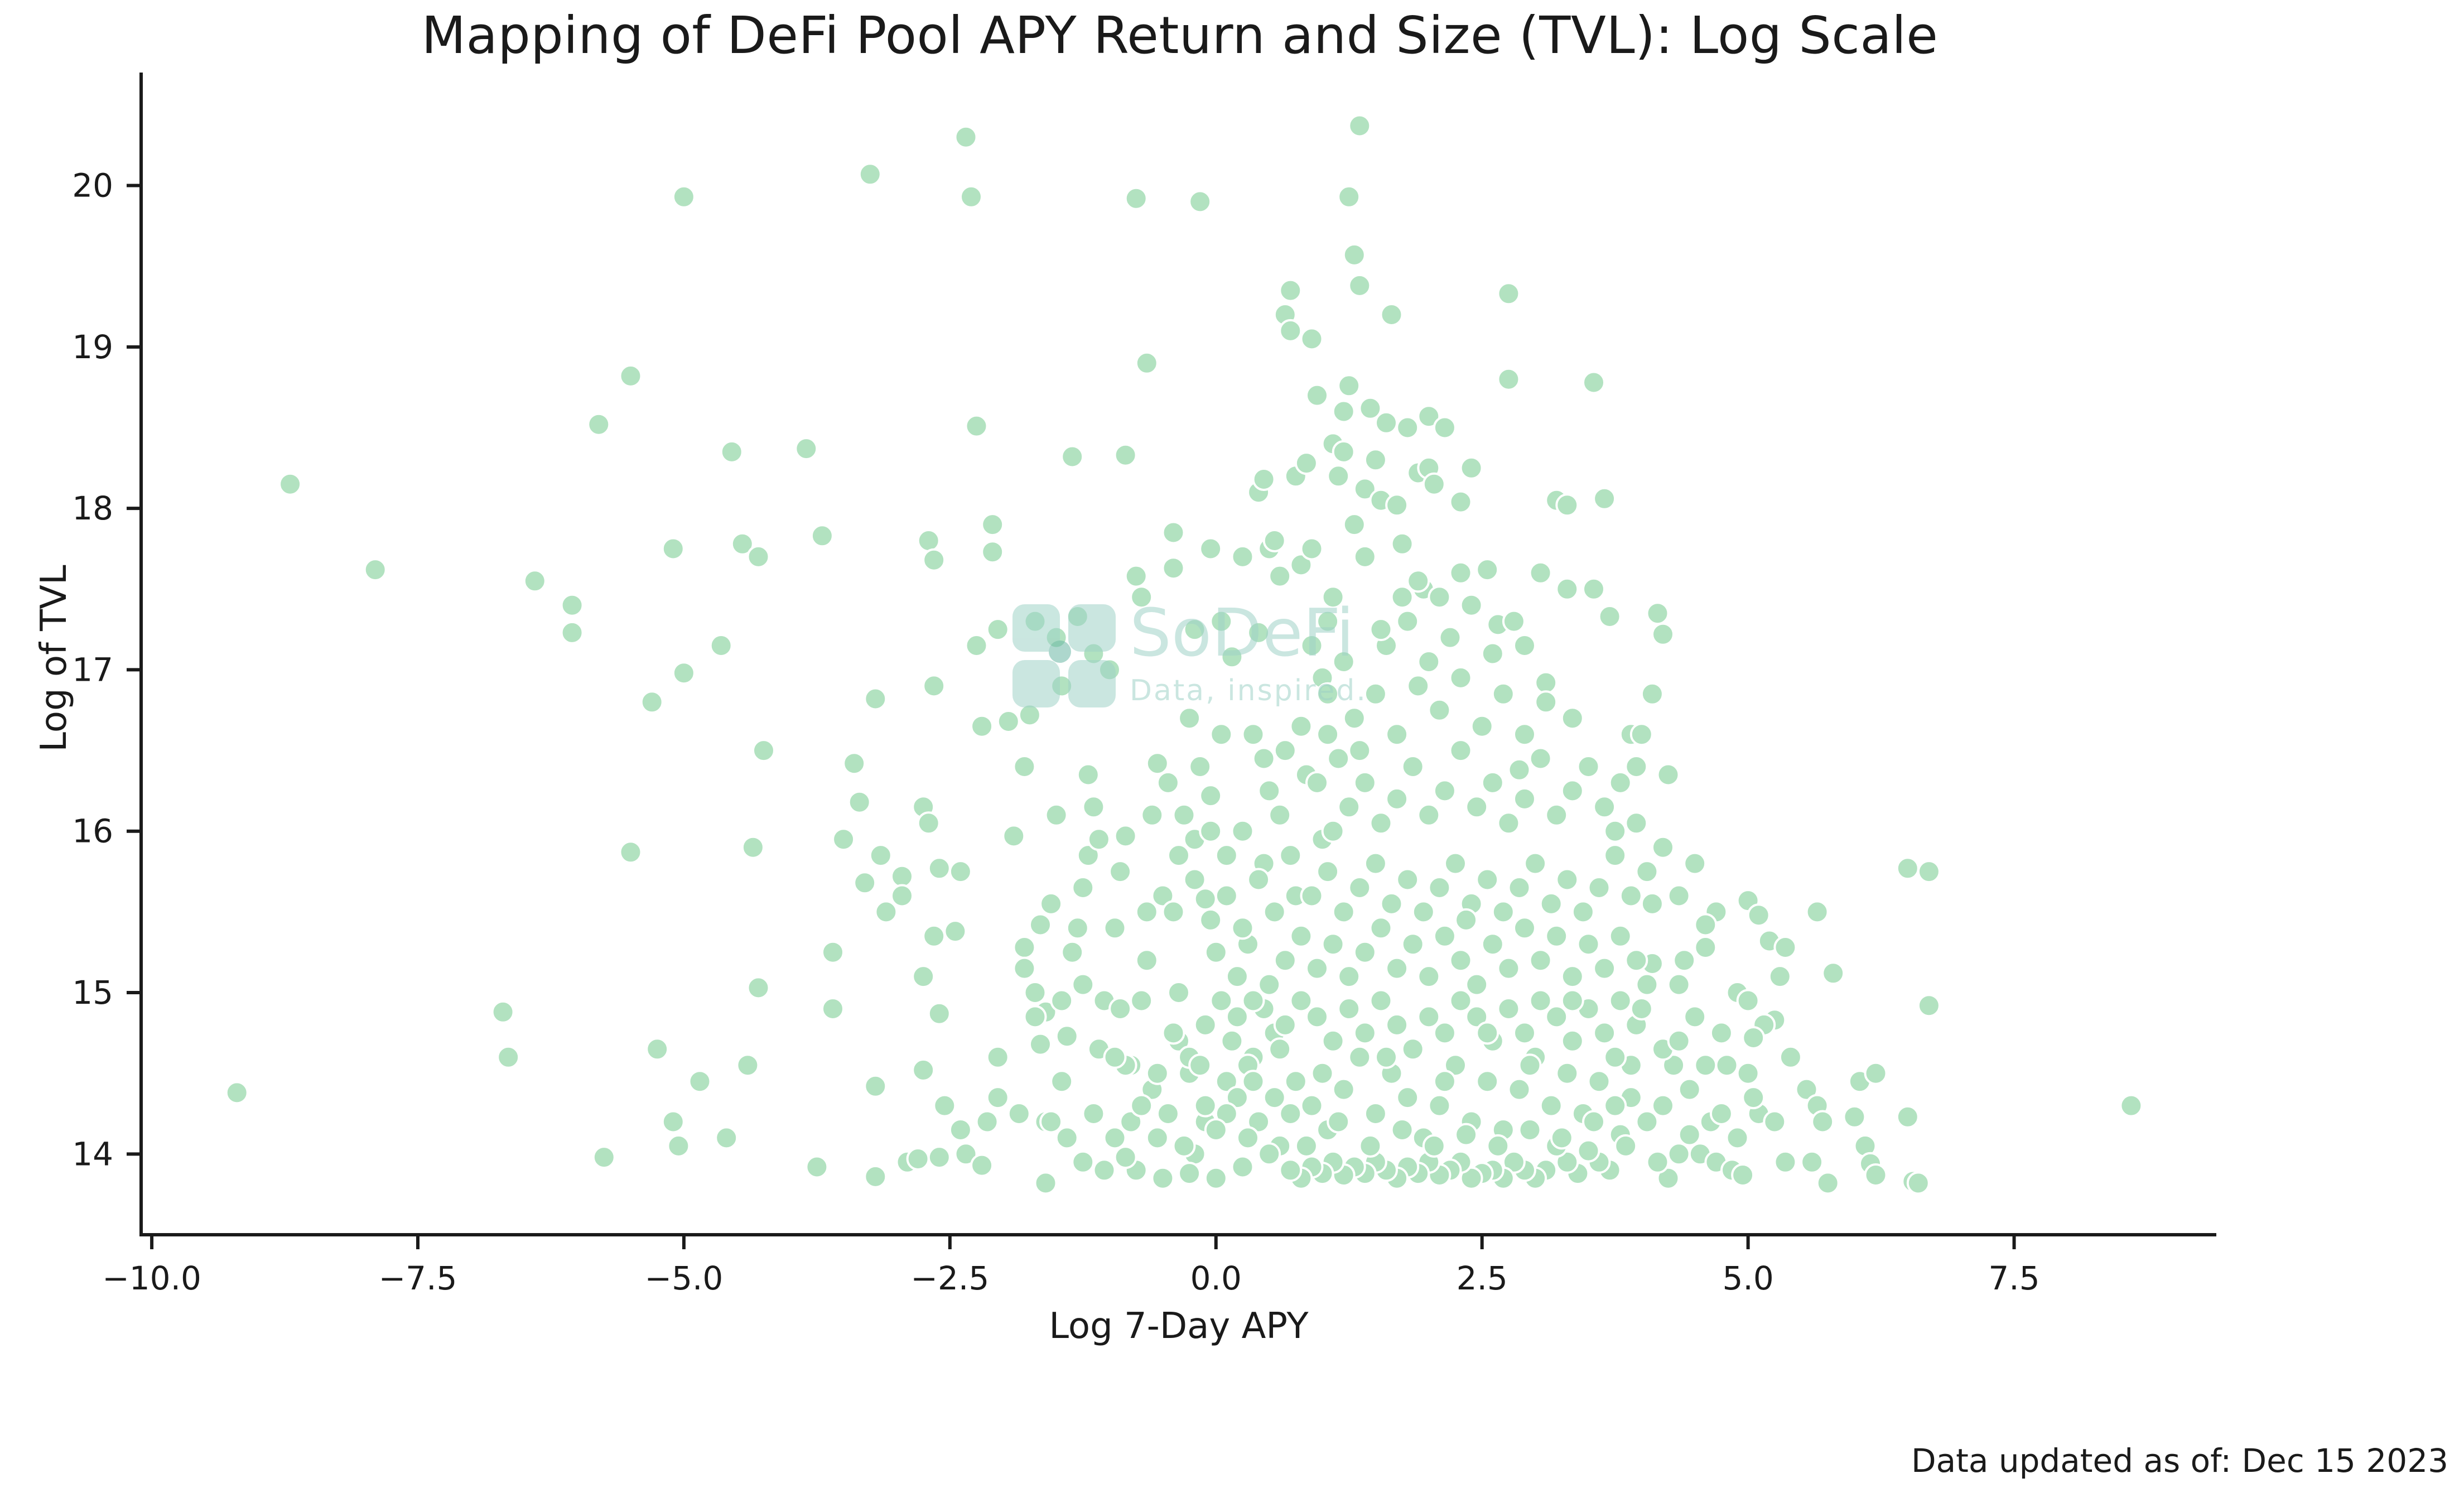 This screenshot has height=1502, width=2464. Describe the element at coordinates (1242, 632) in the screenshot. I see `watermark-brand: SoDeFi` at that location.